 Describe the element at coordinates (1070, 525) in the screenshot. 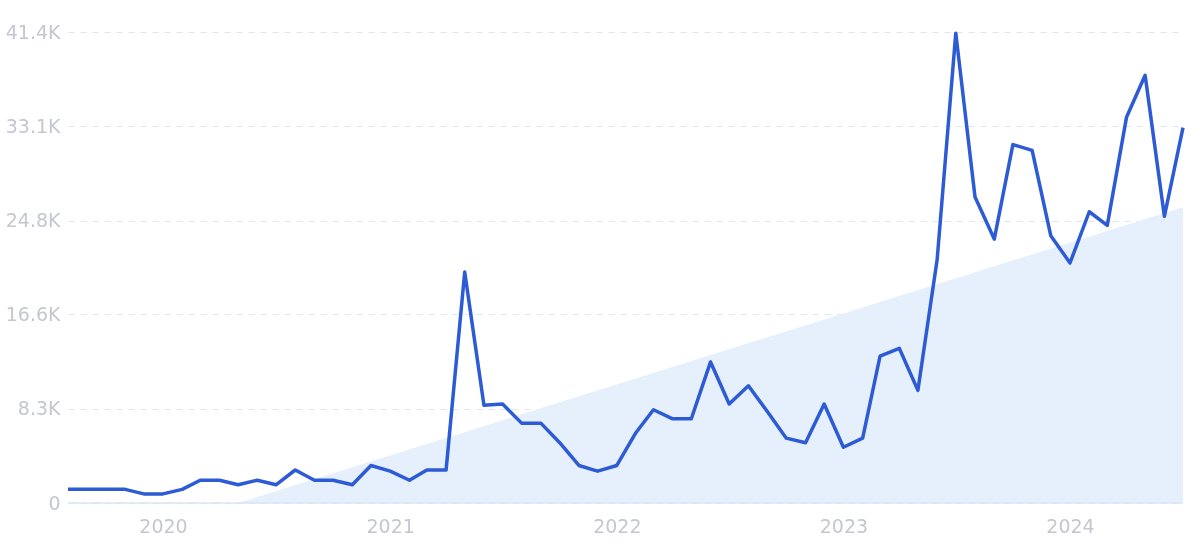

I see `x-tick-label: 2024` at that location.